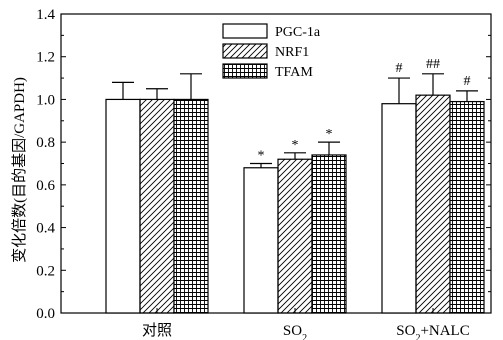 Image resolution: width=503 pixels, height=340 pixels. What do you see at coordinates (45, 186) in the screenshot?
I see `y-tick-label: 0.6` at bounding box center [45, 186].